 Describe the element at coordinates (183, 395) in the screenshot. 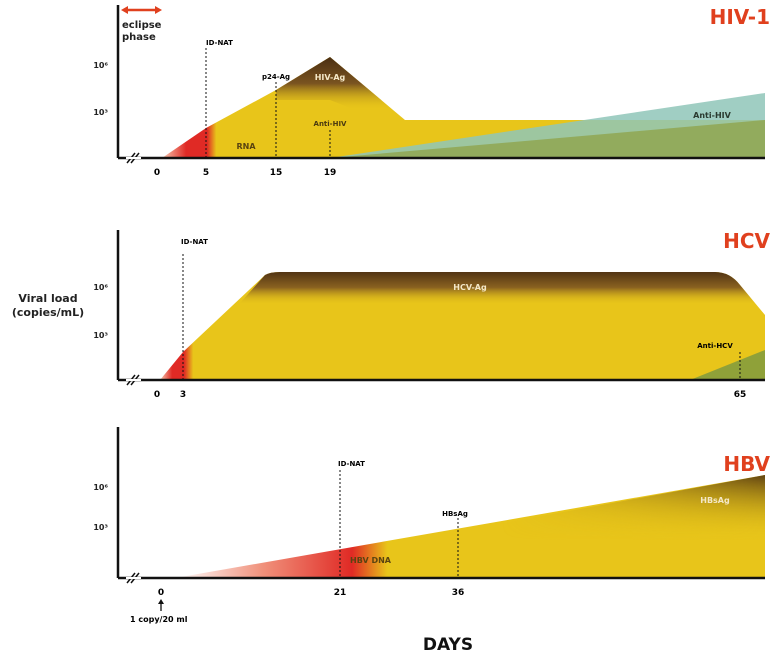

I see `x-tick: 3` at that location.